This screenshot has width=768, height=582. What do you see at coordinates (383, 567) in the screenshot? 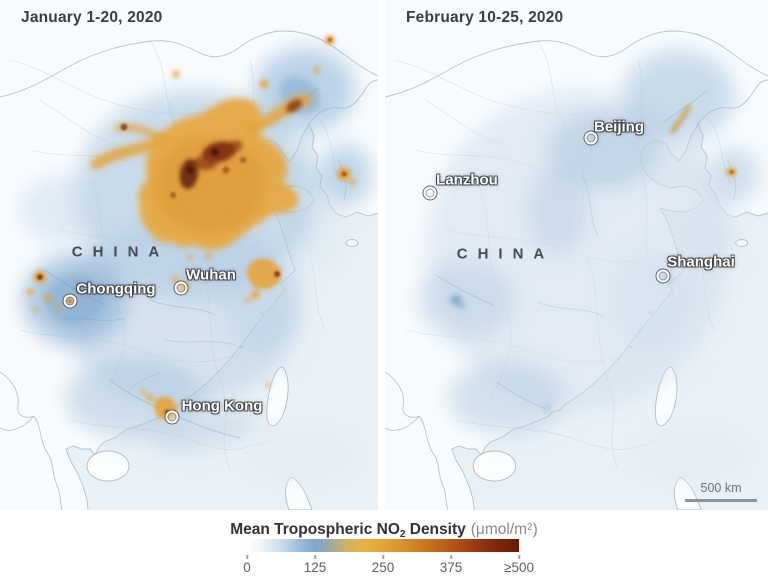
I see `legend-tick-label-250: 250` at bounding box center [383, 567].